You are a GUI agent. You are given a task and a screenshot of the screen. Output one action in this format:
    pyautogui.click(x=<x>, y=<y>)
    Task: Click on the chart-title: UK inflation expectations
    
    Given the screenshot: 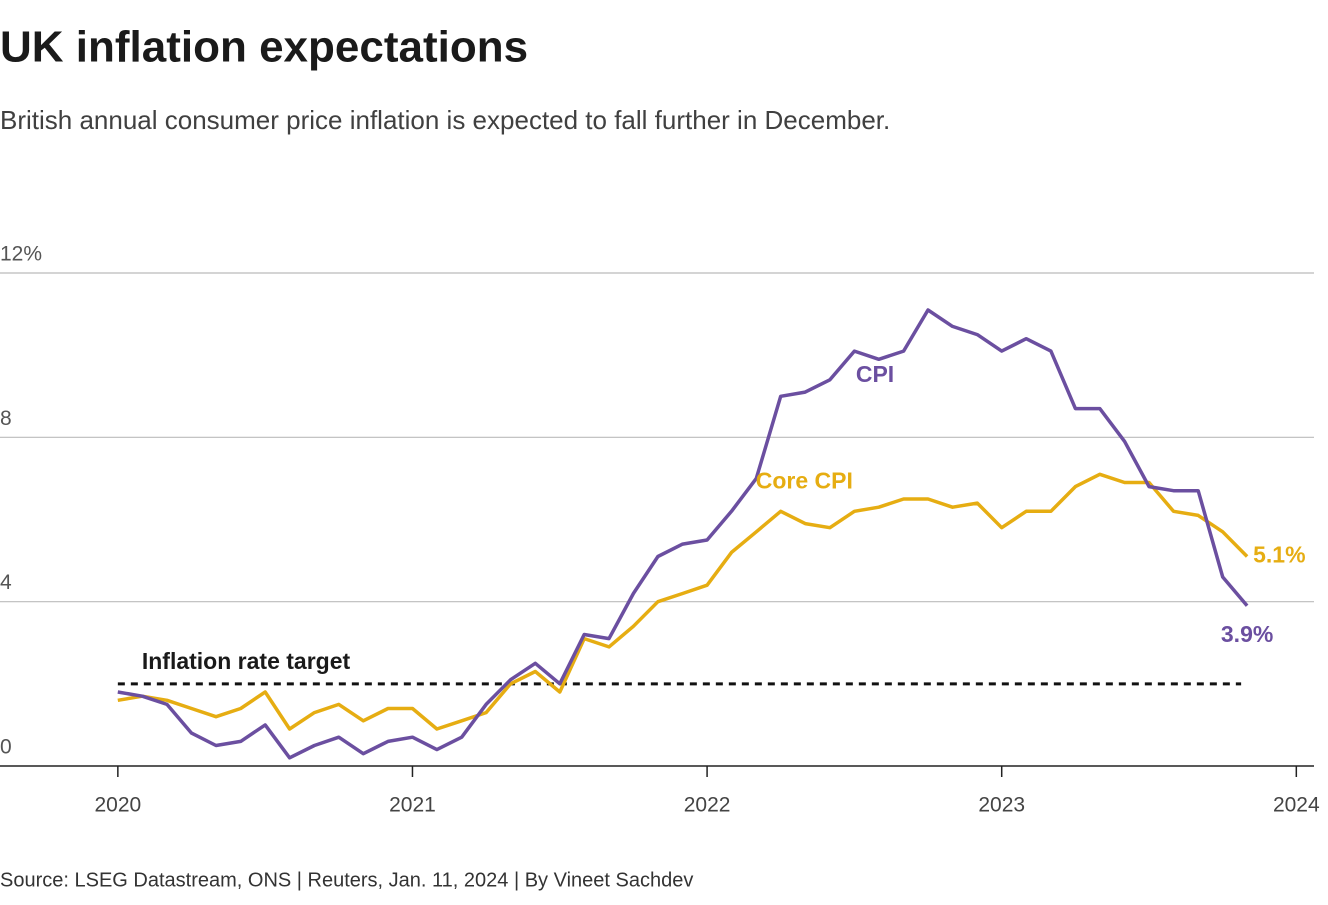 What is the action you would take?
    pyautogui.click(x=264, y=47)
    